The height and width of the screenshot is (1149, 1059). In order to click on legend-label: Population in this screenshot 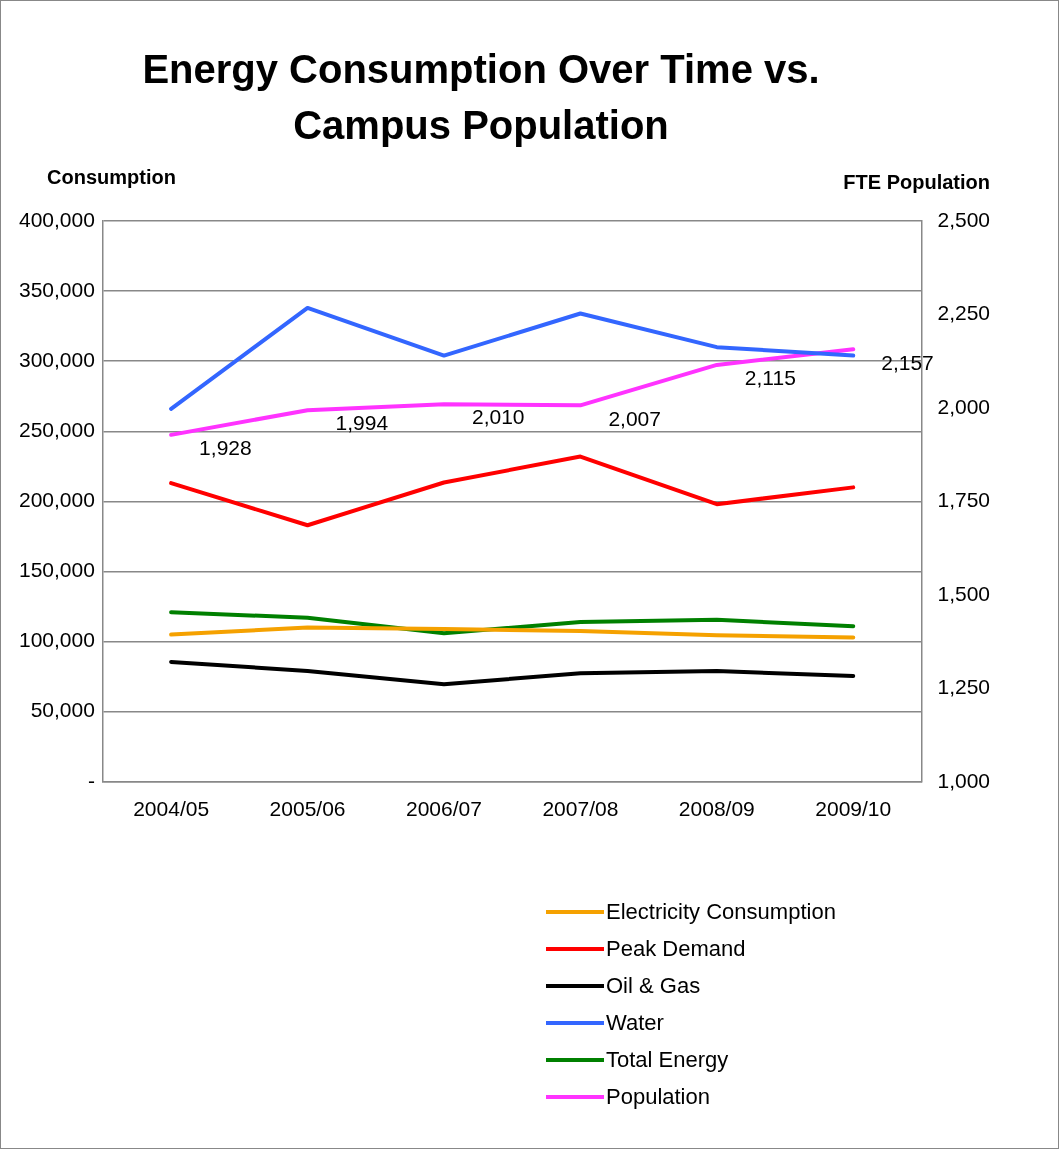, I will do `click(658, 1096)`.